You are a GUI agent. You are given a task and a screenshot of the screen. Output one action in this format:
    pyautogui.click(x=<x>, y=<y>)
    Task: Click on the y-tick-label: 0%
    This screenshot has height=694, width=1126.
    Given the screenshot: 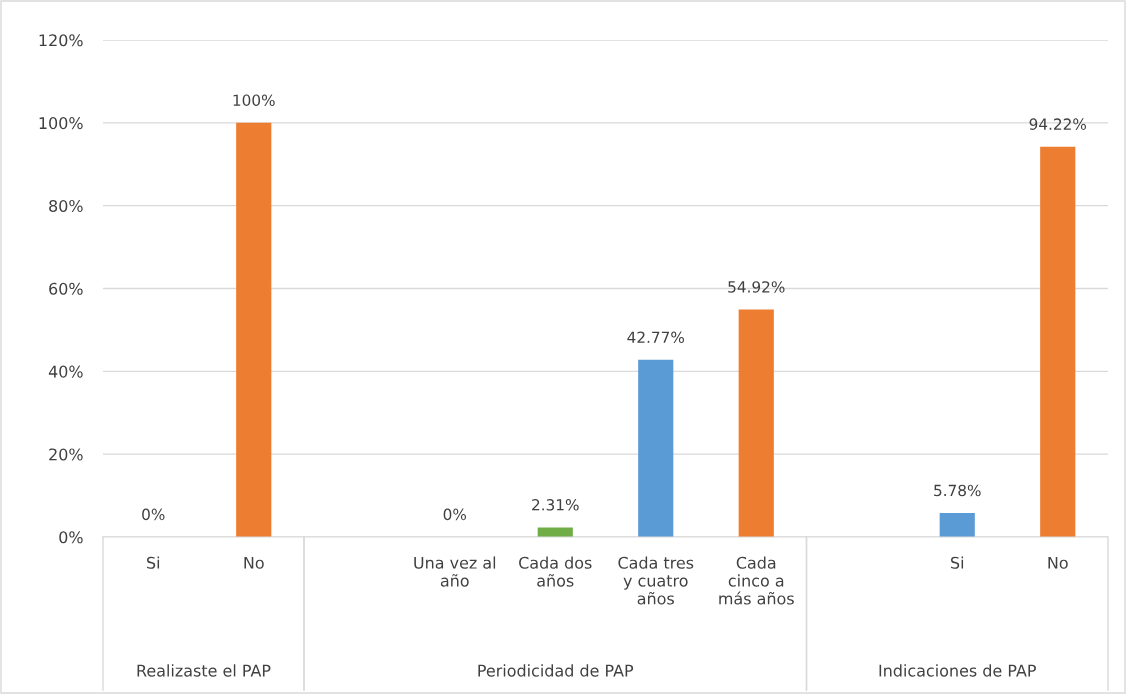 What is the action you would take?
    pyautogui.click(x=71, y=537)
    